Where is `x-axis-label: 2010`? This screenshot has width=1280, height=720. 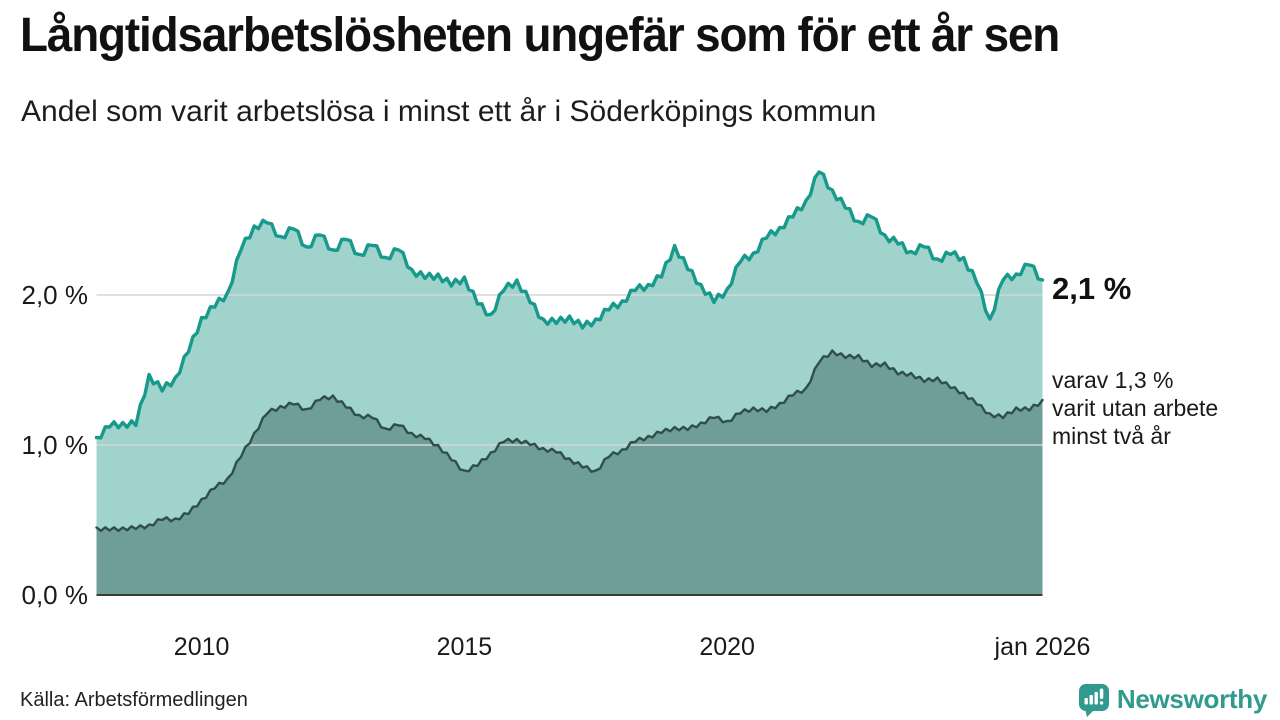
x-axis-label: 2010 is located at coordinates (201, 647).